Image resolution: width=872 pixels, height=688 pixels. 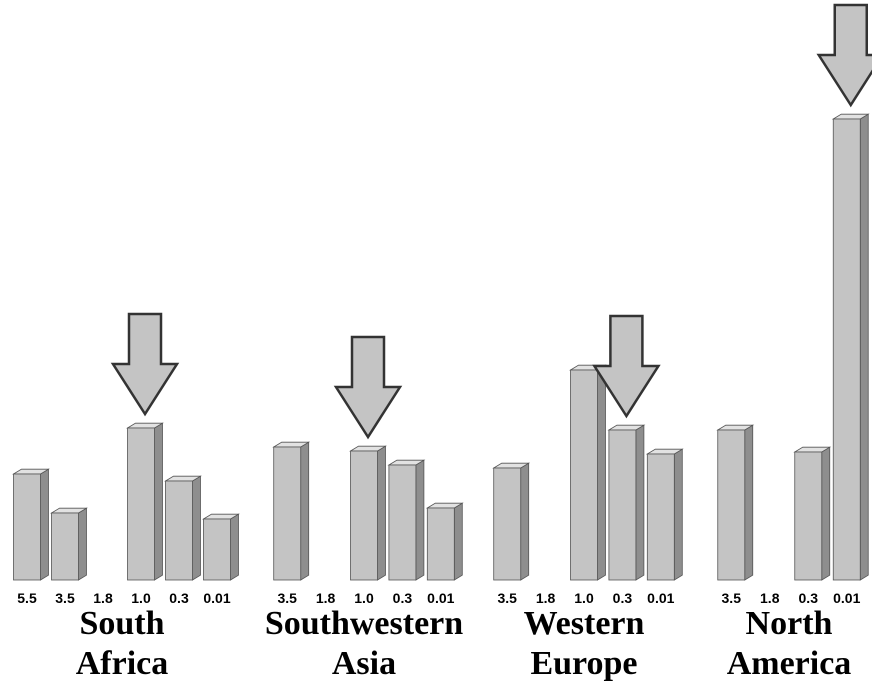 I want to click on x-tick-label: 5.5, so click(x=27, y=598).